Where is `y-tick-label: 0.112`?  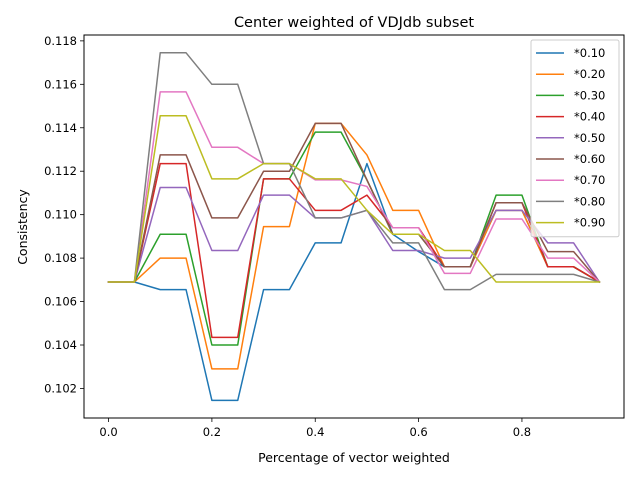 y-tick-label: 0.112 is located at coordinates (60, 171).